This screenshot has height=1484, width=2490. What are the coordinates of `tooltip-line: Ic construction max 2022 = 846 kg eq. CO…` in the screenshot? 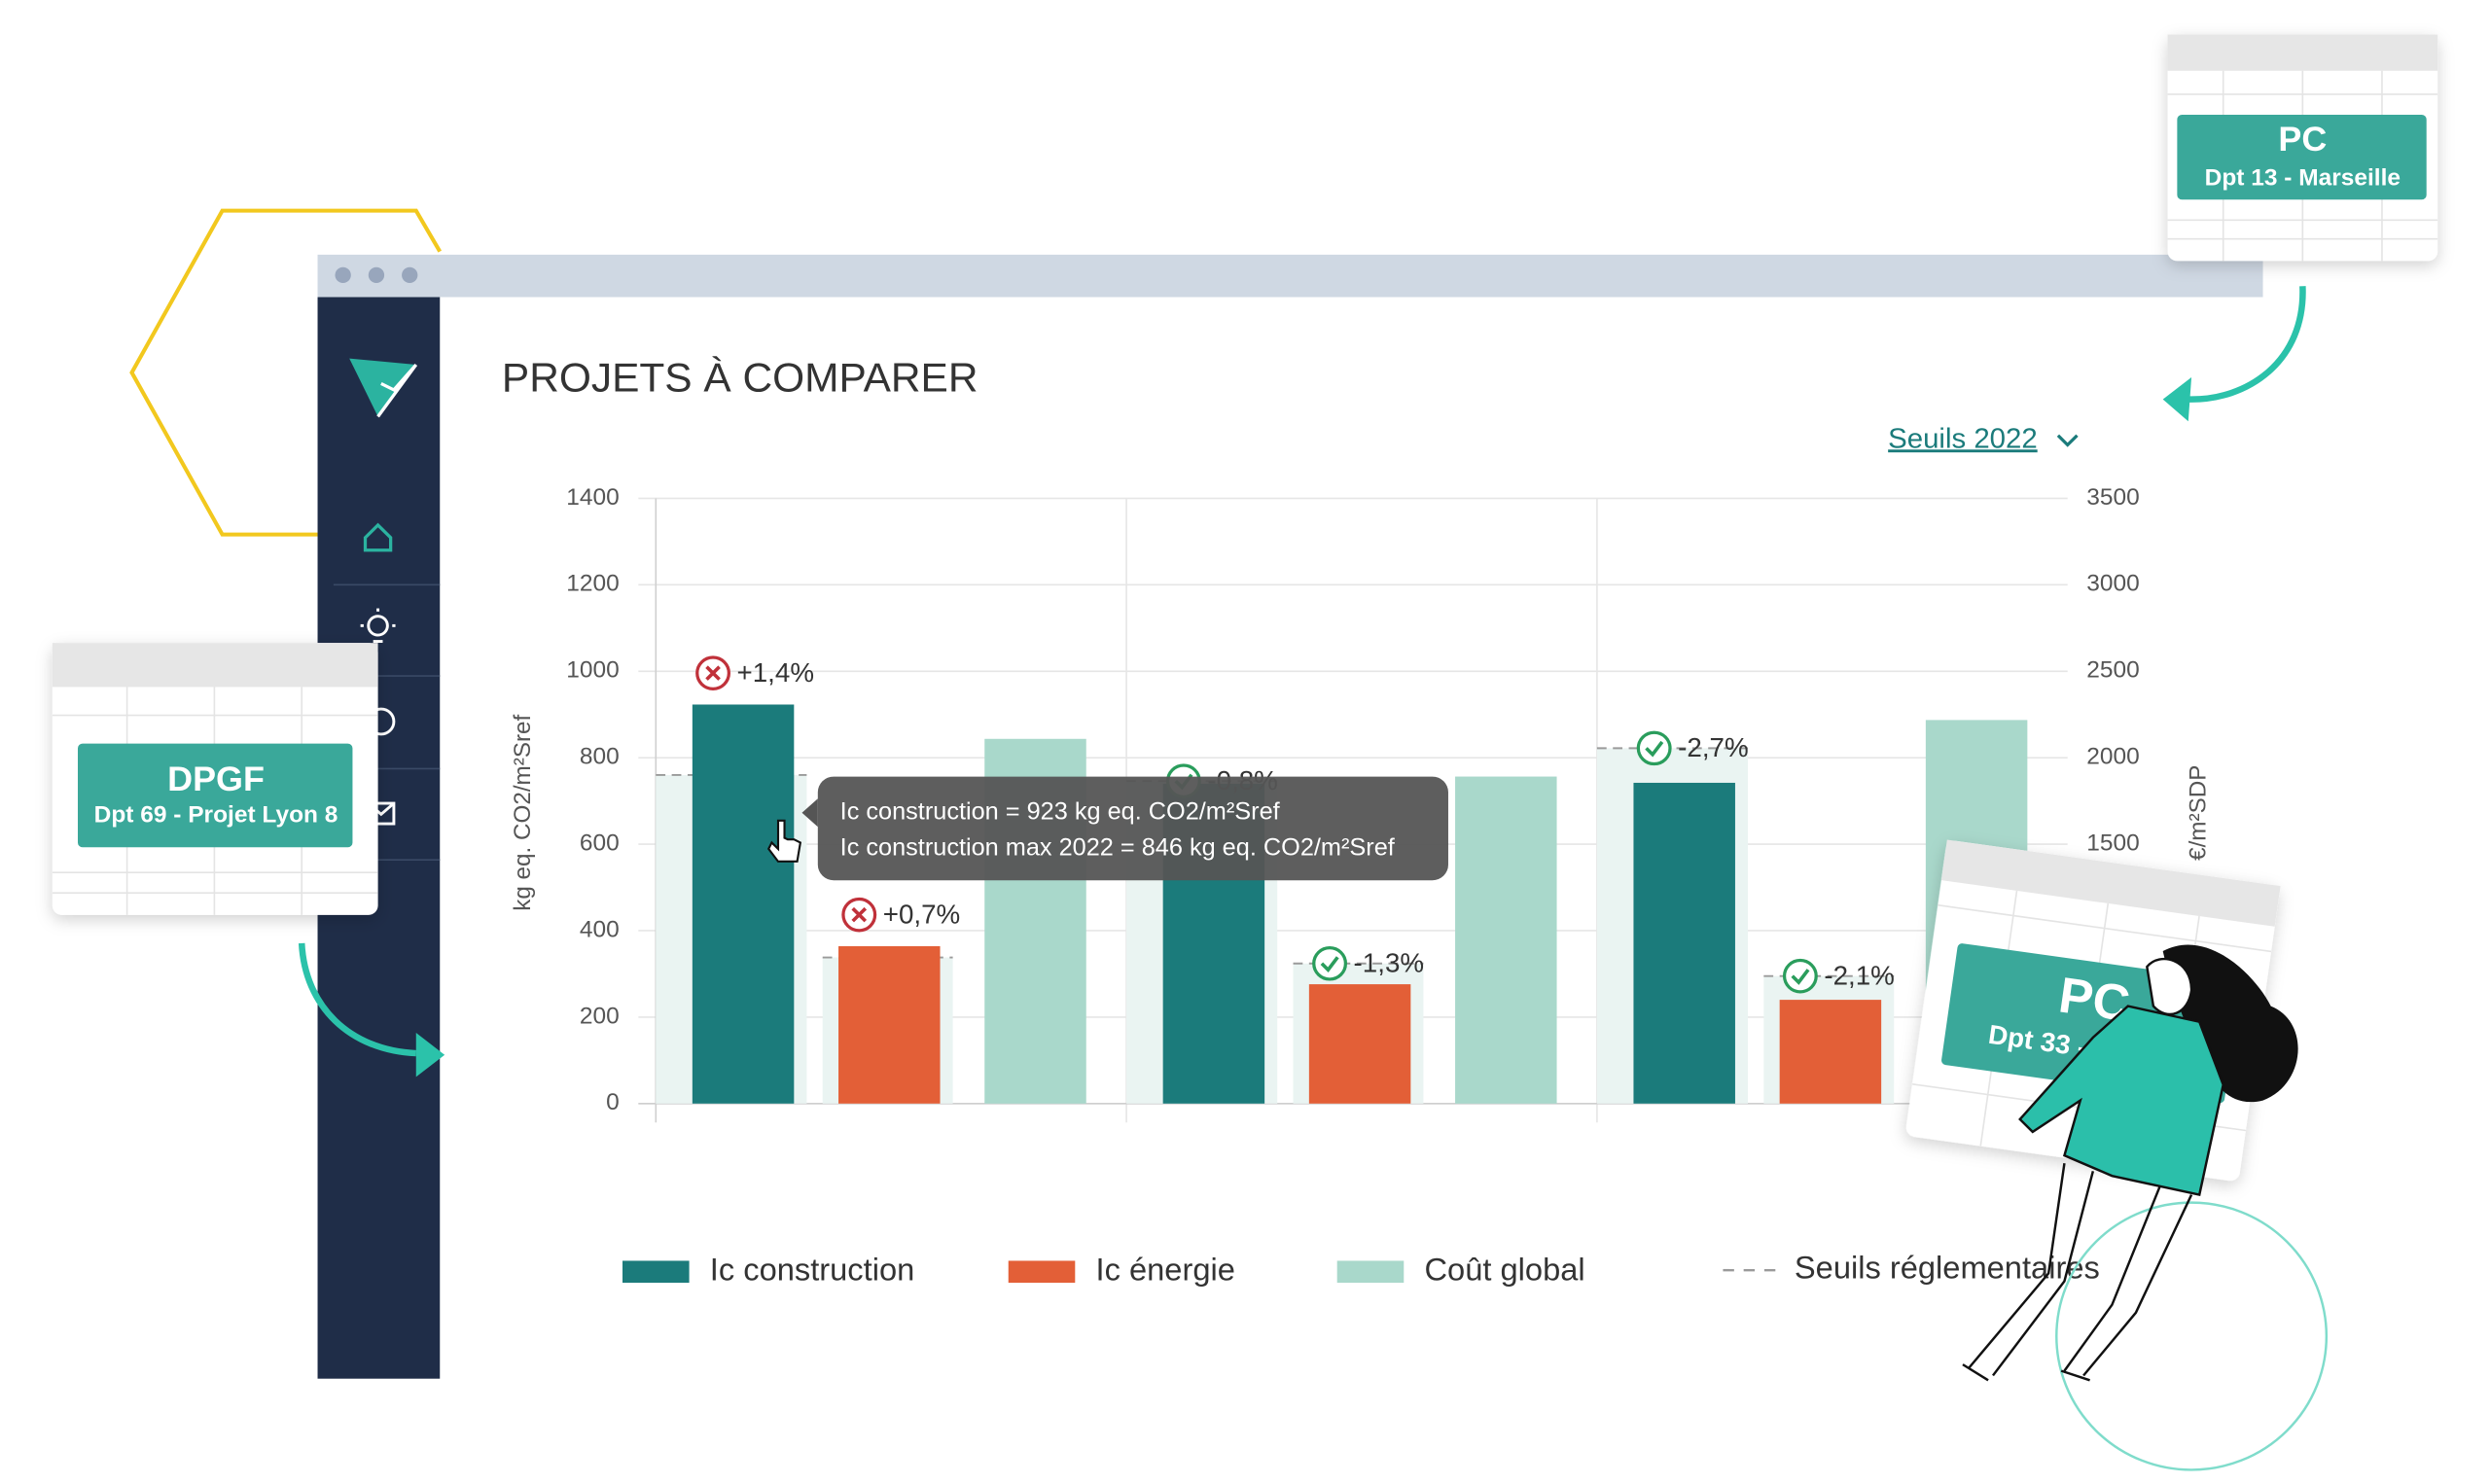 It's located at (1118, 848).